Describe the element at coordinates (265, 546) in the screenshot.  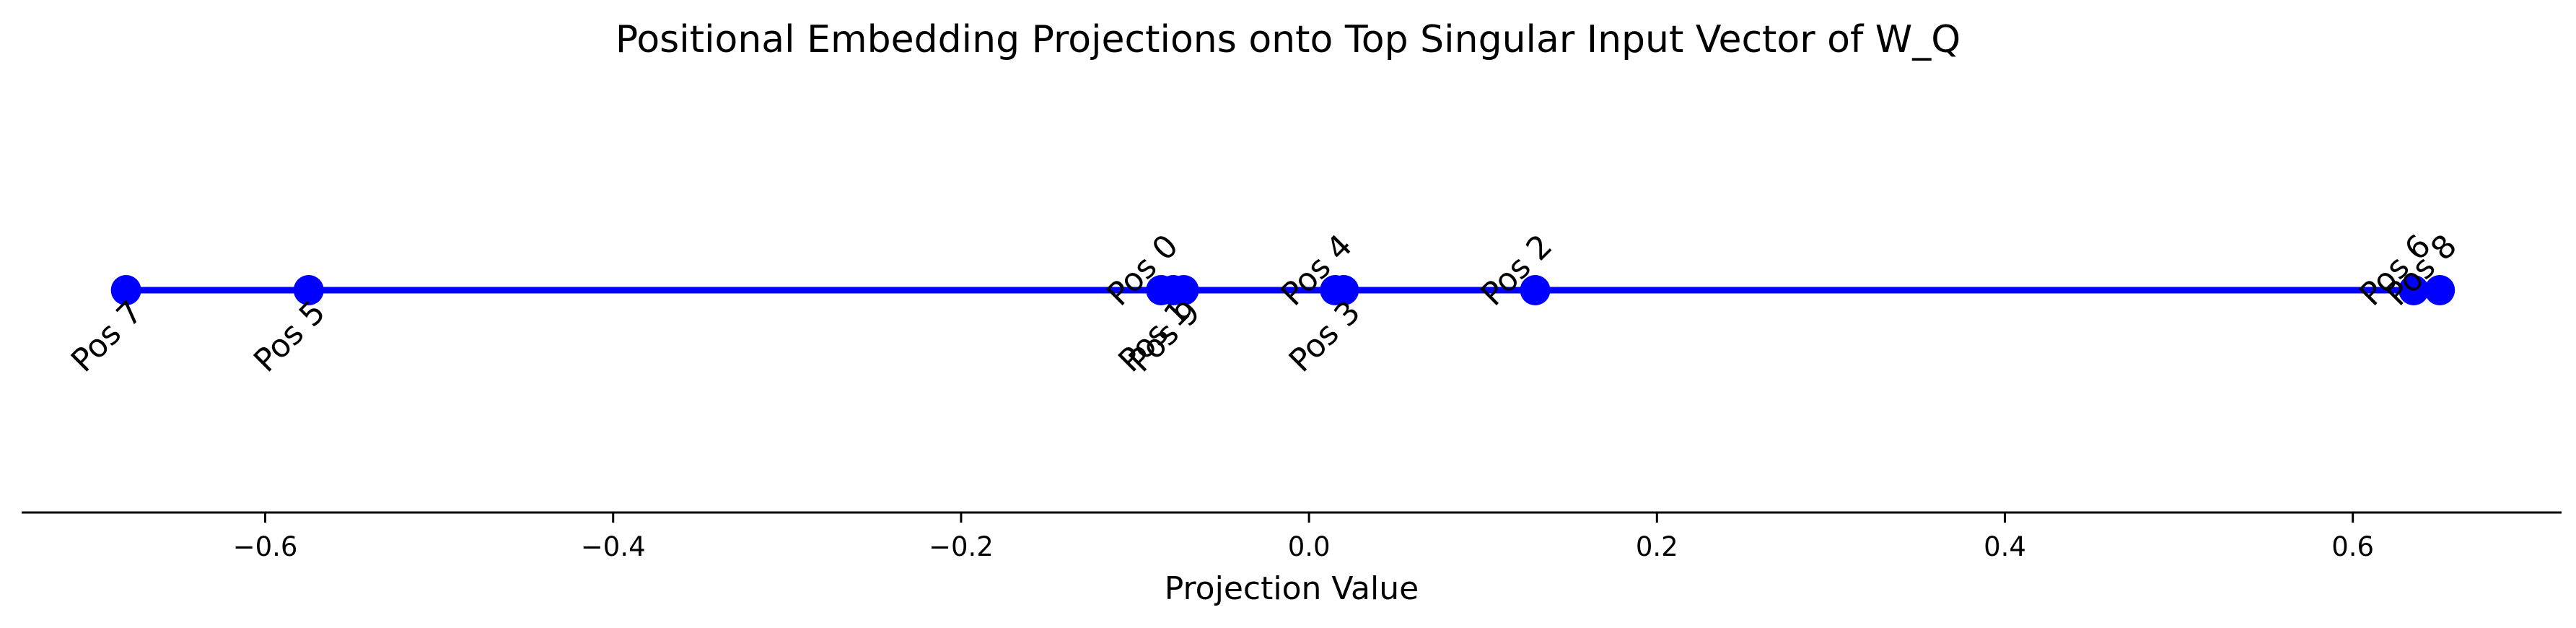
I see `x-tick-label: −0.6` at that location.